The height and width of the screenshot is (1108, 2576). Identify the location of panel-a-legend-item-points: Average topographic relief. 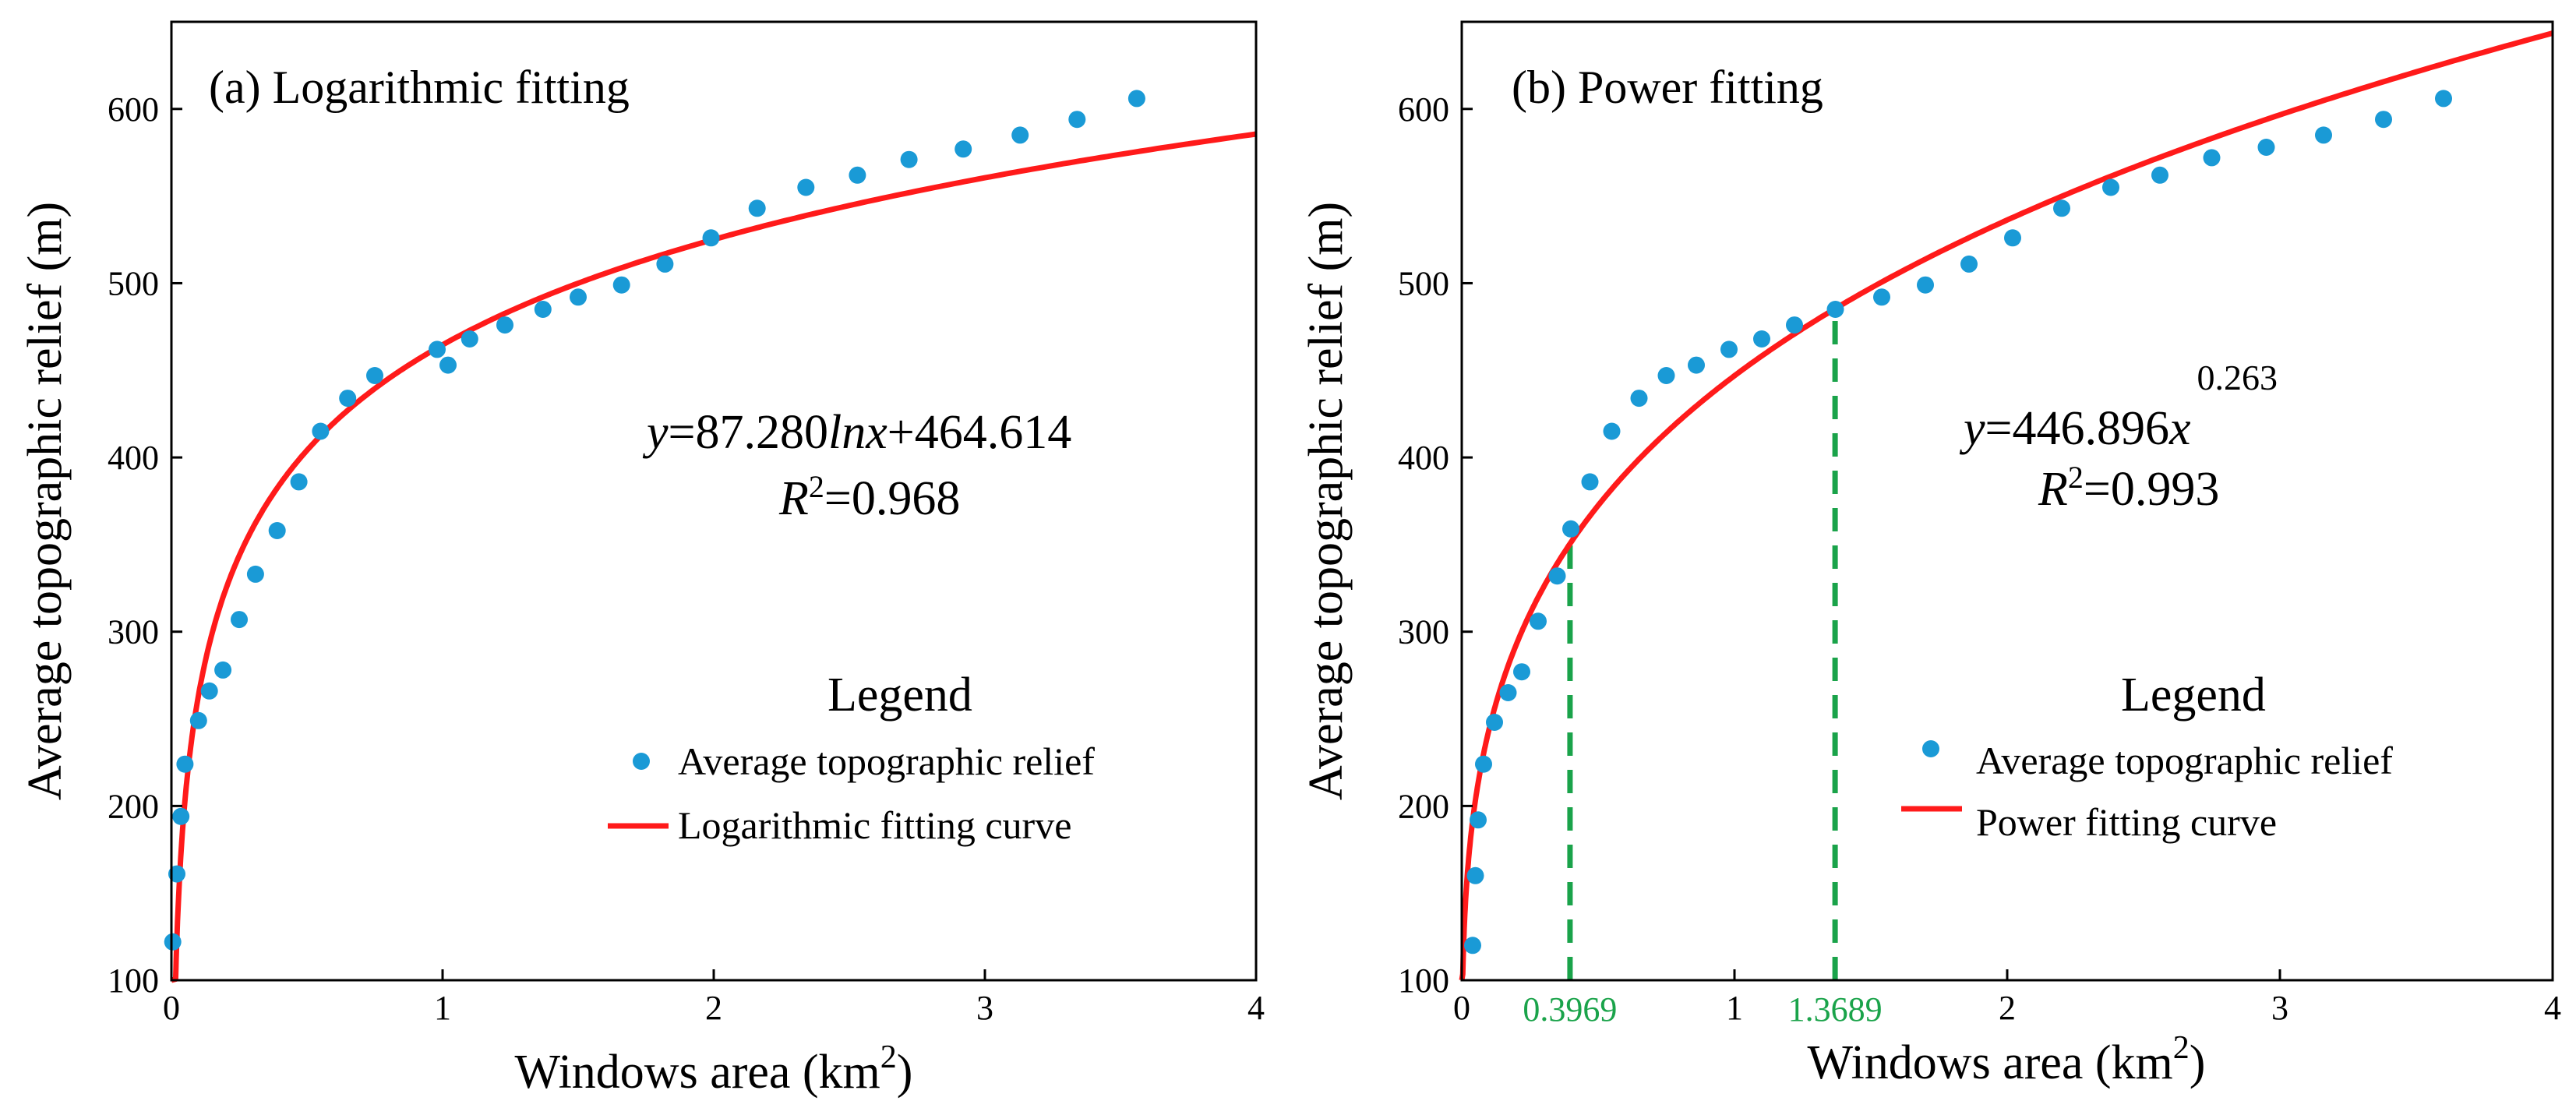
(886, 761).